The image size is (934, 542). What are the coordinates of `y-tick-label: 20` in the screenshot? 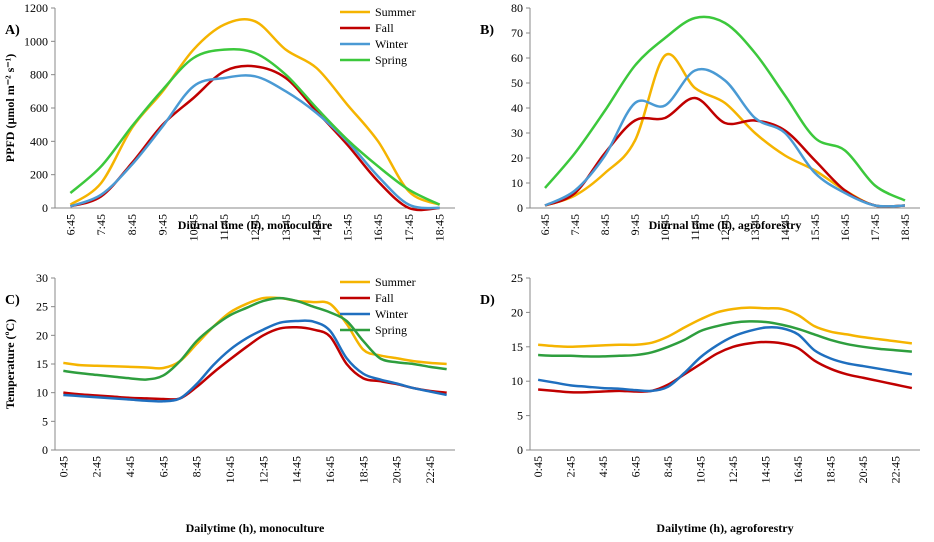 It's located at (517, 158).